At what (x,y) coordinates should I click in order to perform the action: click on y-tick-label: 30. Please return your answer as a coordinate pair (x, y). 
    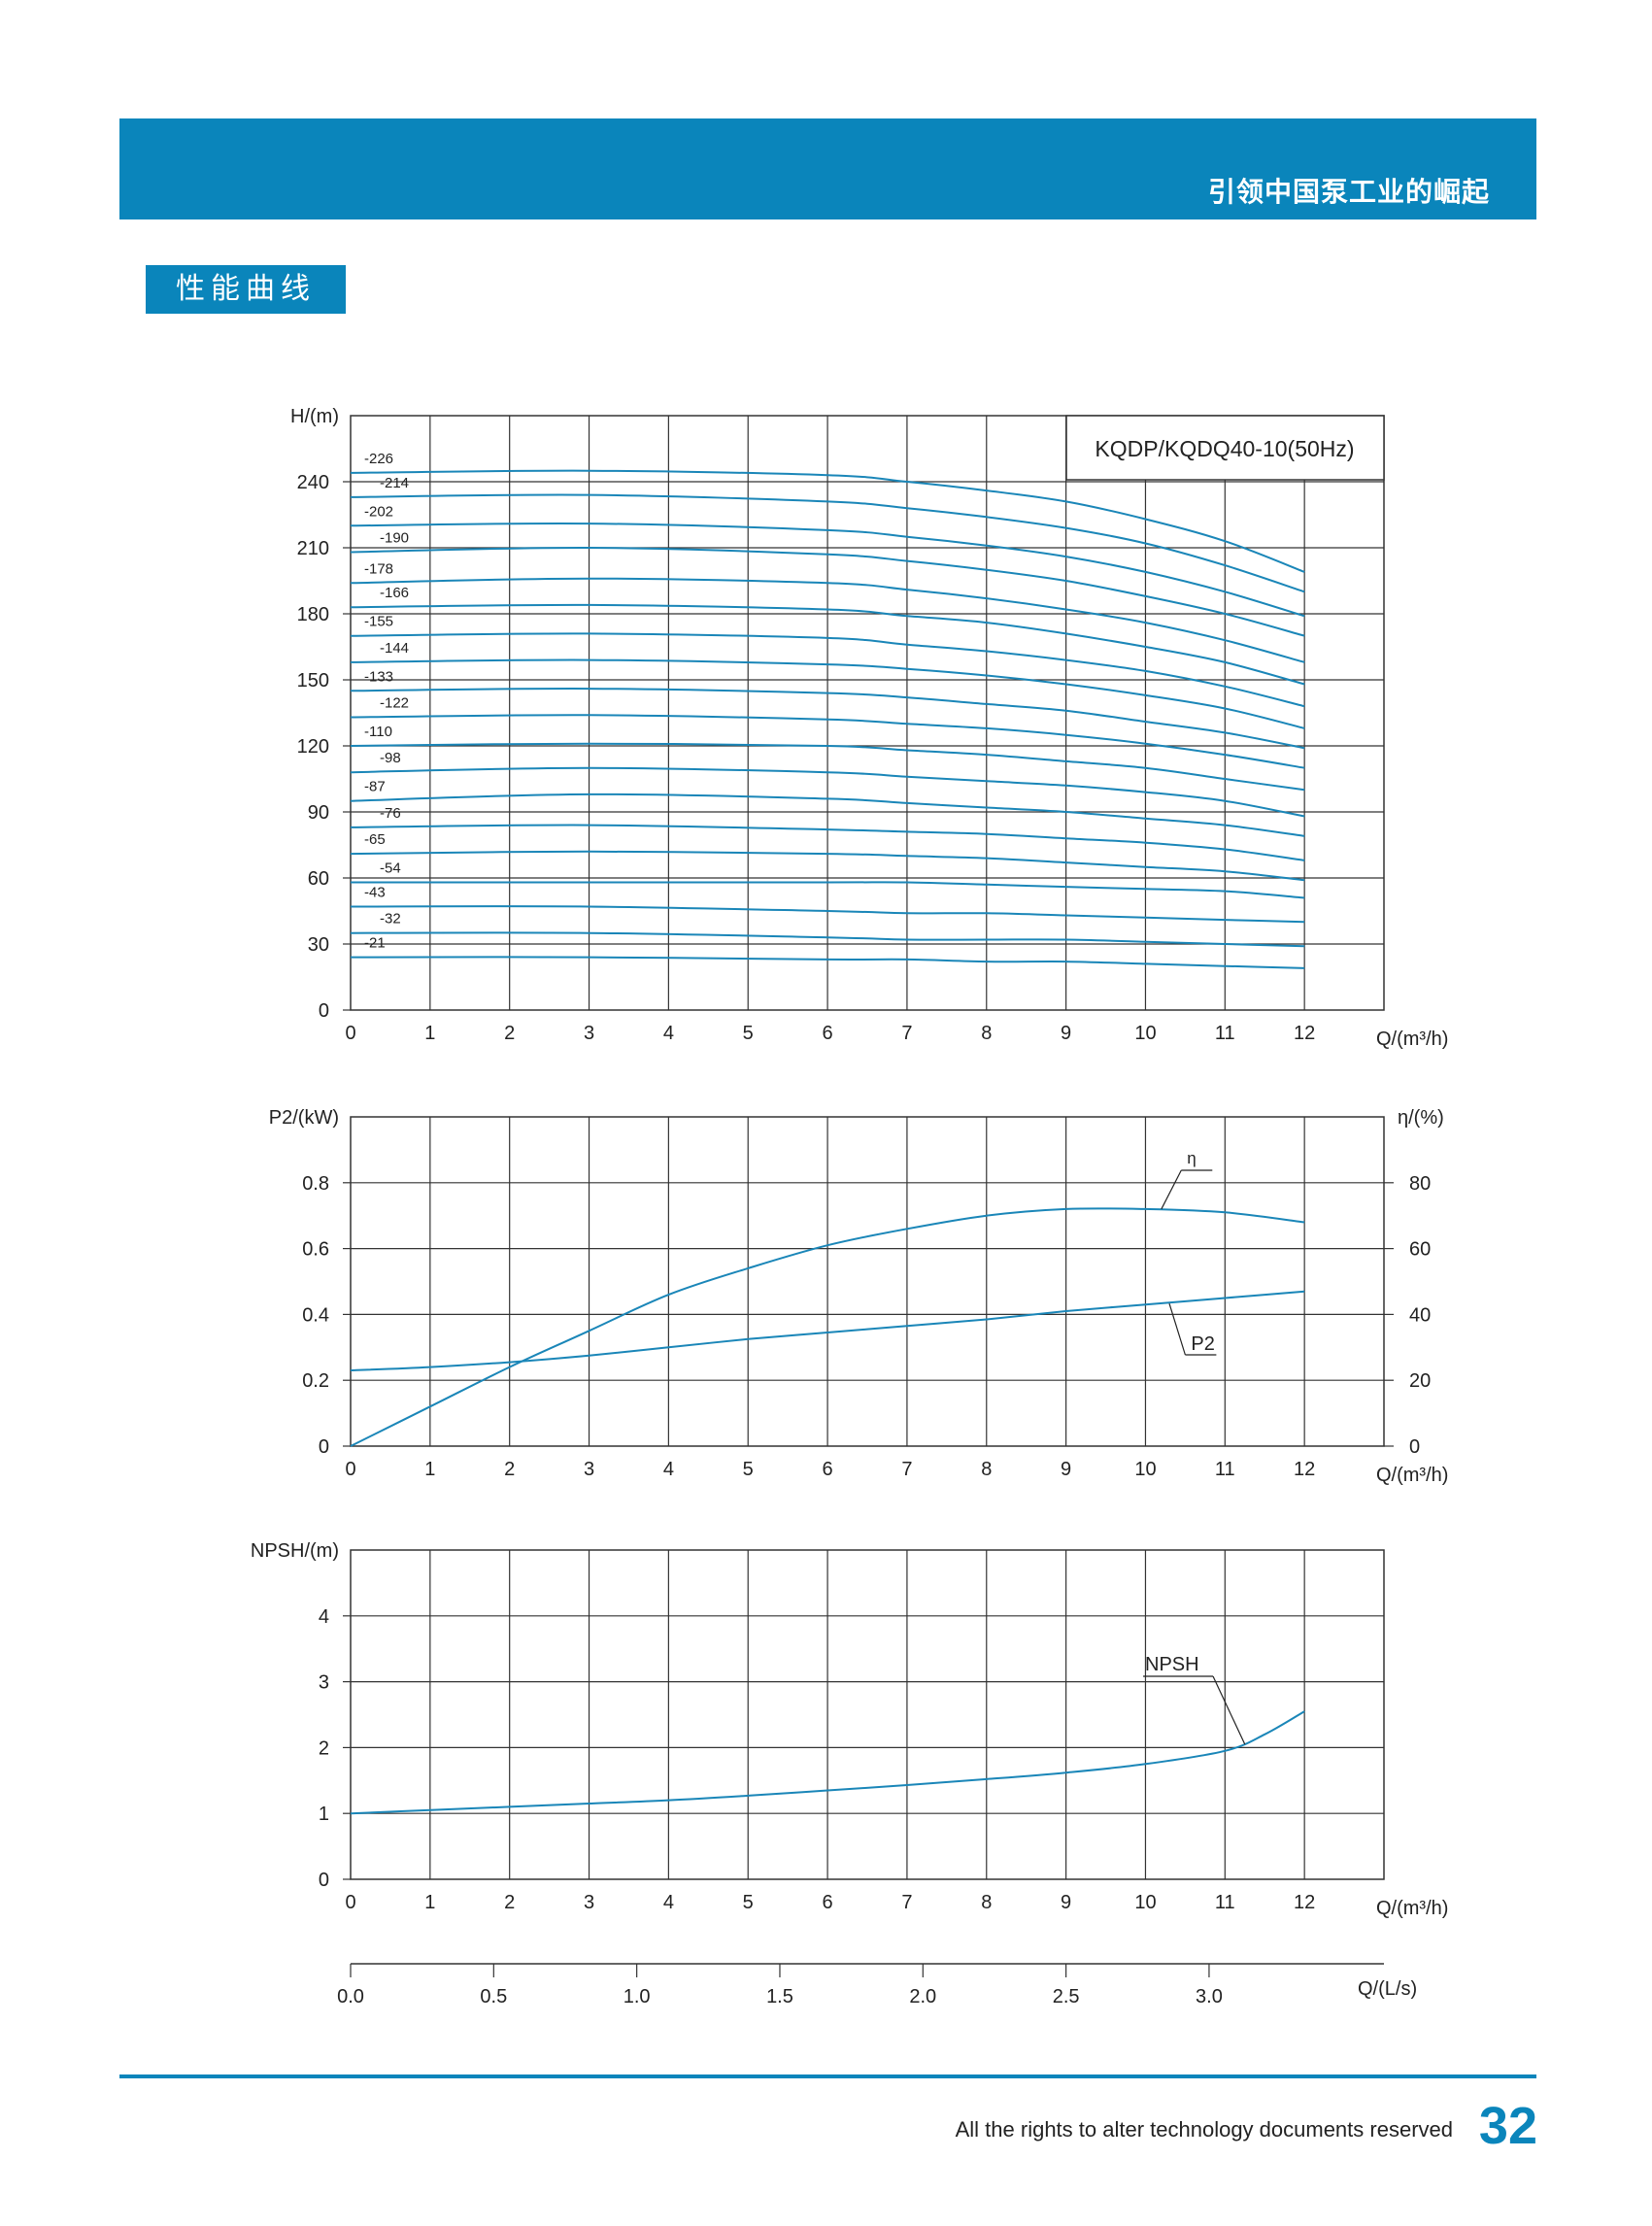
    Looking at the image, I should click on (318, 945).